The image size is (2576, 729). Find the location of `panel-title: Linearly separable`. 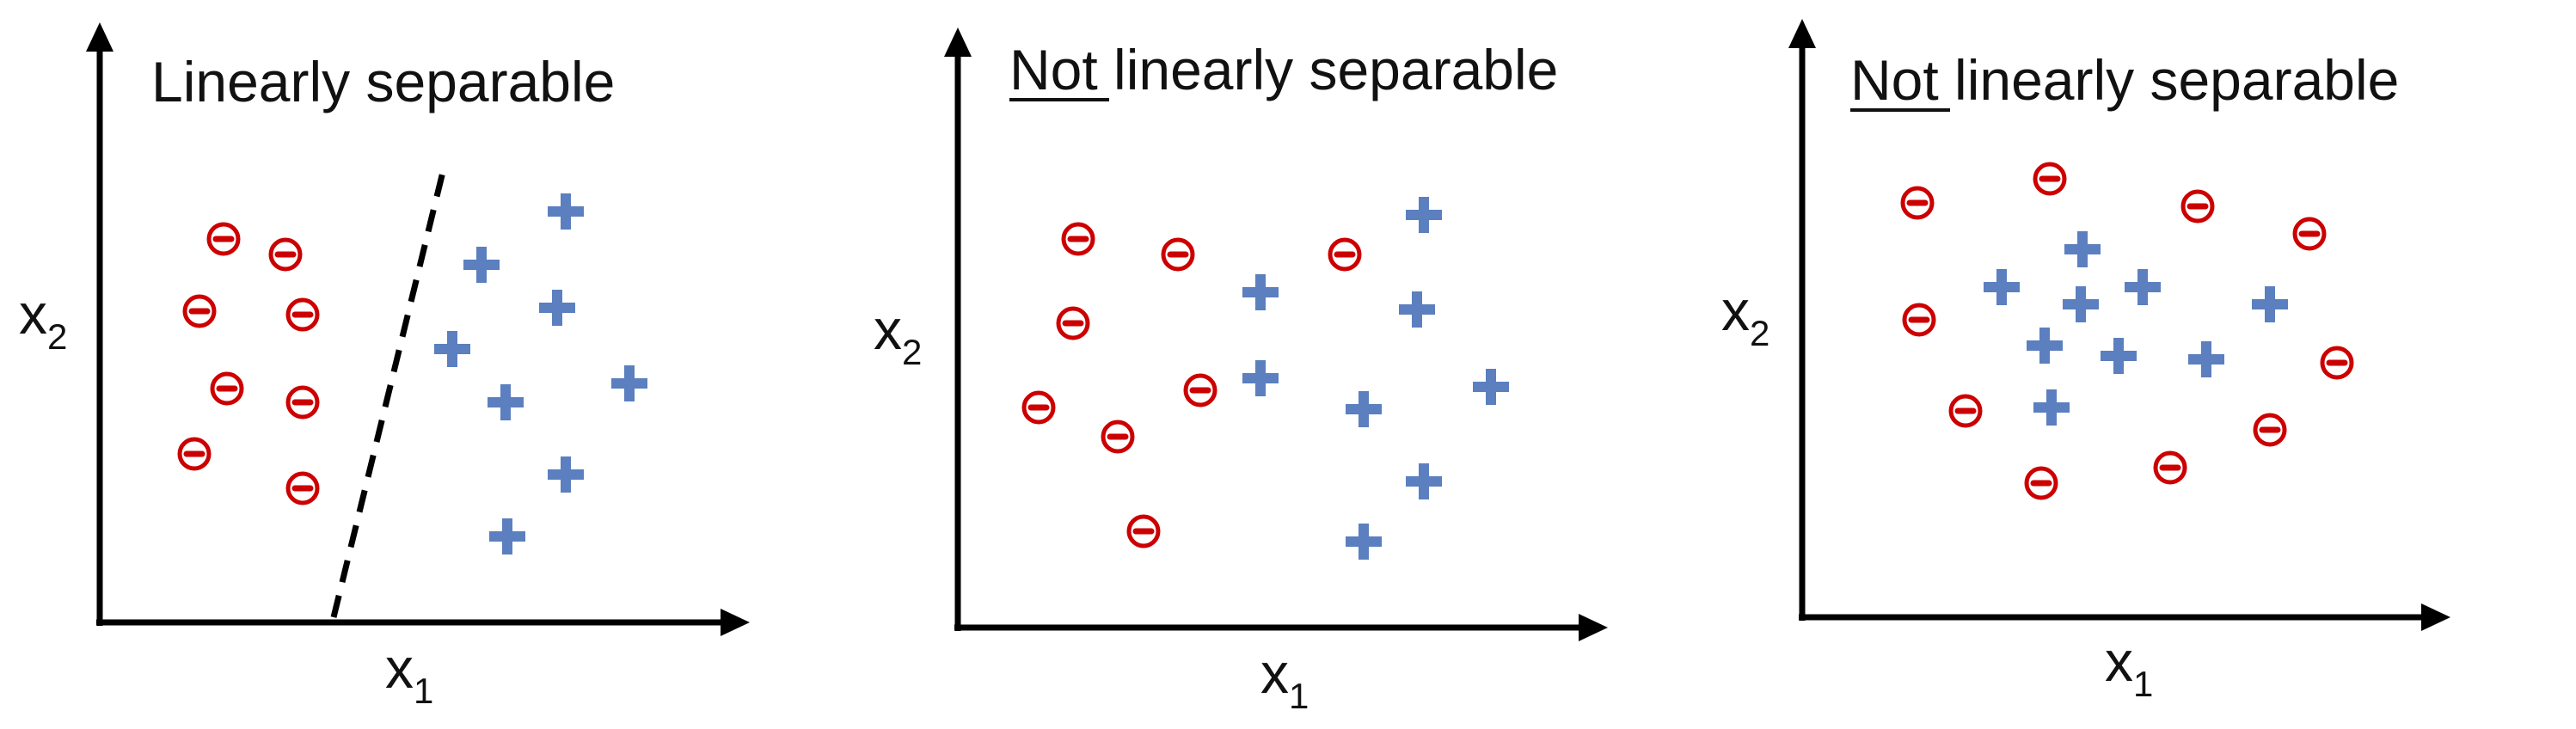

panel-title: Linearly separable is located at coordinates (383, 81).